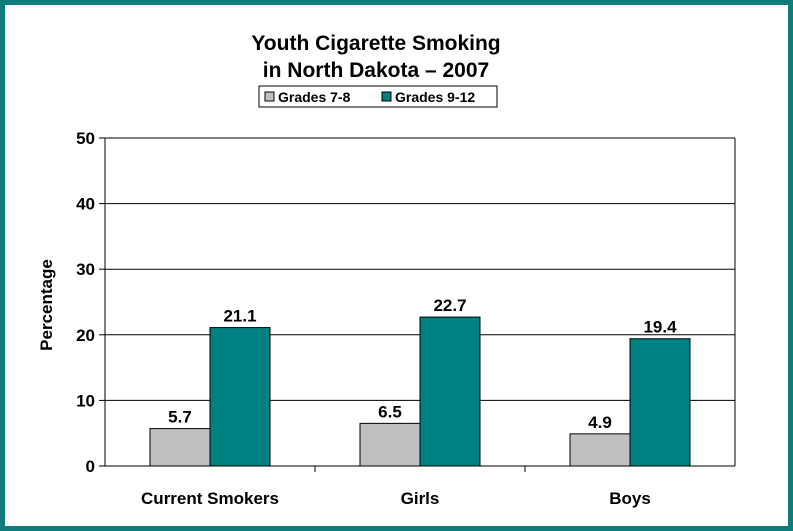  I want to click on y-tick-label-0: 0, so click(90, 466).